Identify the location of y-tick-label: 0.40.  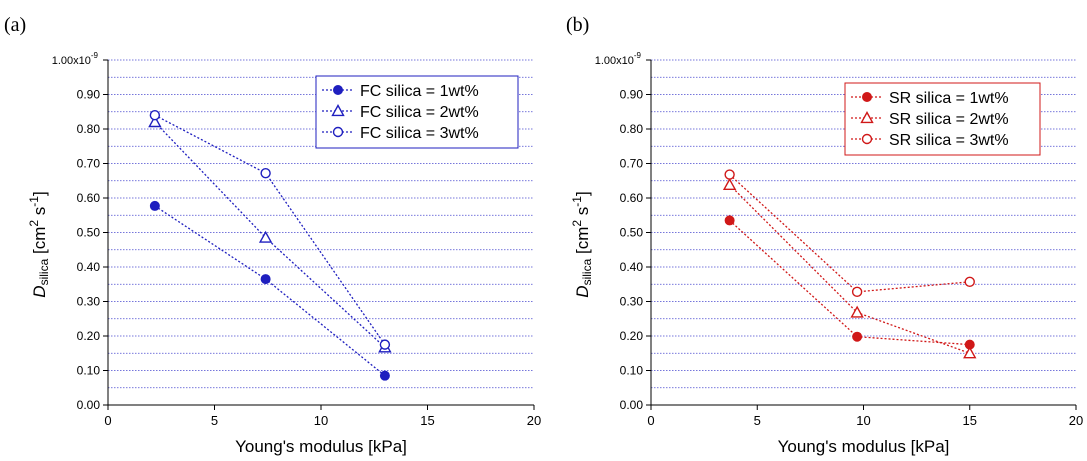
(632, 267).